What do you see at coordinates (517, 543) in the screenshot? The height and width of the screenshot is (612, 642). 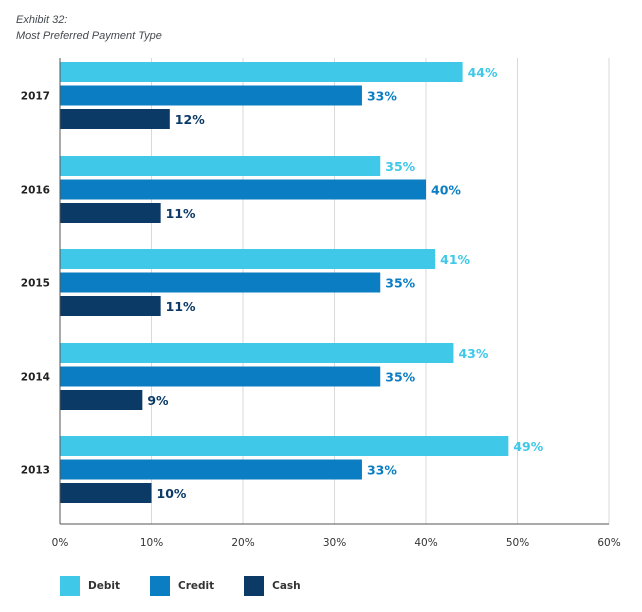 I see `x-tick-label: 50%` at bounding box center [517, 543].